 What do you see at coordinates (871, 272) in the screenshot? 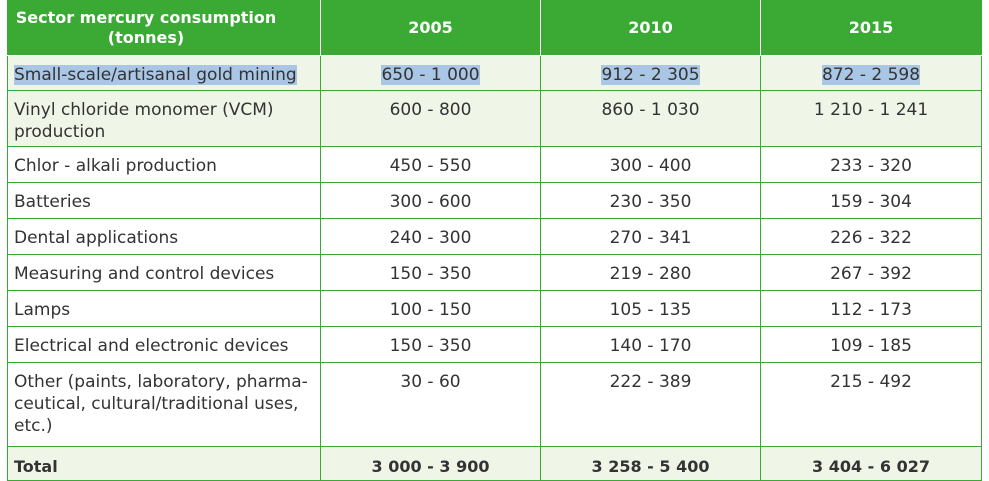
I see `value-2015: 267 - 392` at bounding box center [871, 272].